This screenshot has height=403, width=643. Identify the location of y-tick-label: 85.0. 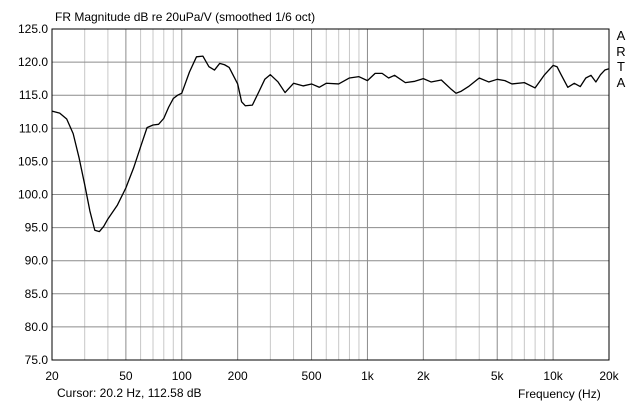
(37, 294).